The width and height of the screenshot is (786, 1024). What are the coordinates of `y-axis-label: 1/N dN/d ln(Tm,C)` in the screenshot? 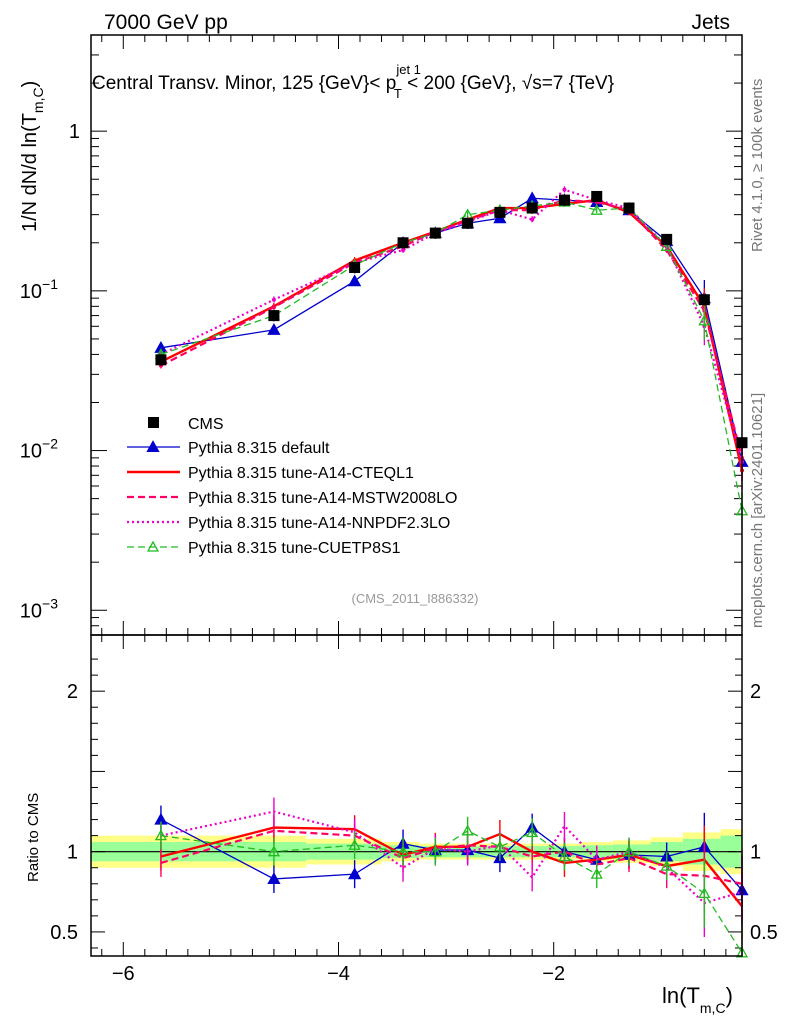 It's located at (32, 156).